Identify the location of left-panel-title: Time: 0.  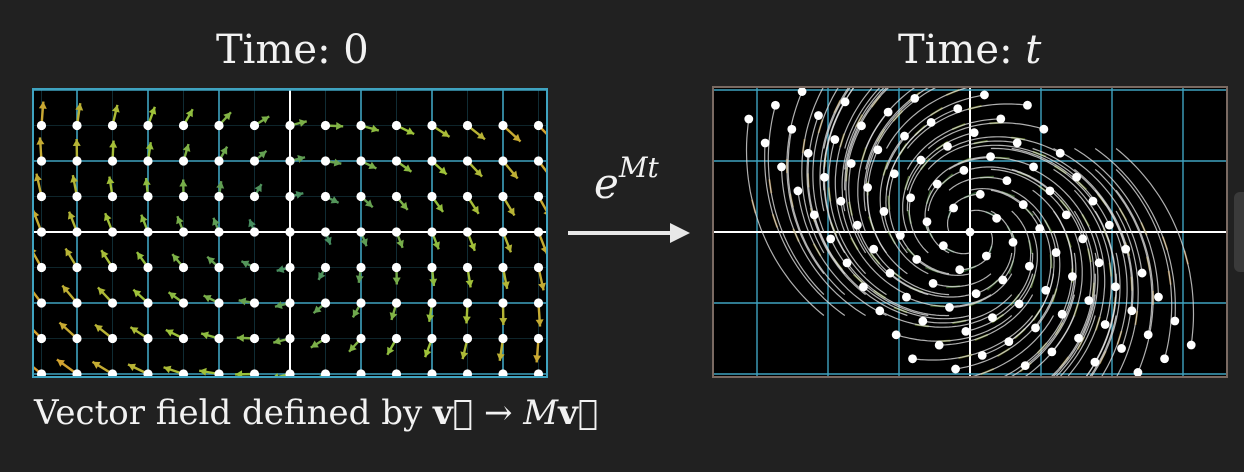
(292, 50).